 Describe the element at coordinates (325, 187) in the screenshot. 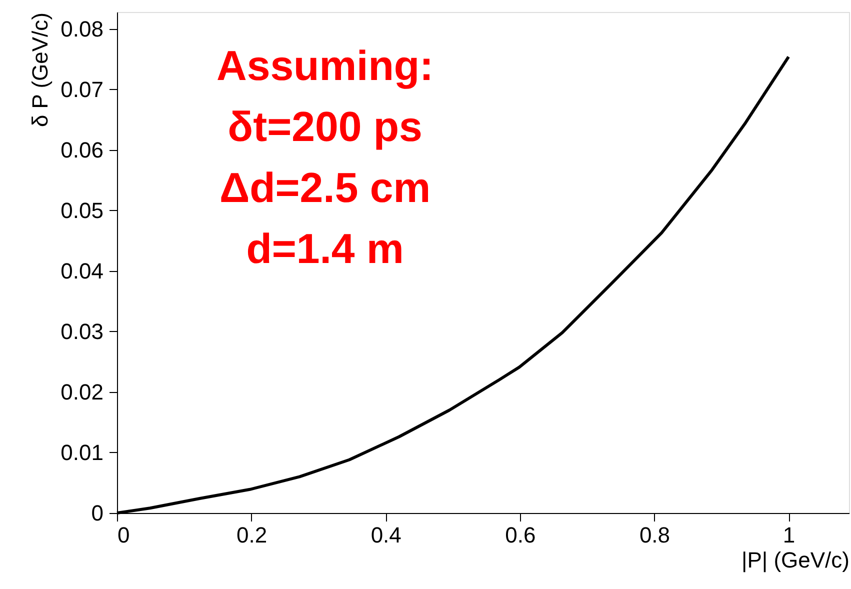

I see `annotation: Δd=2.5 cm` at that location.